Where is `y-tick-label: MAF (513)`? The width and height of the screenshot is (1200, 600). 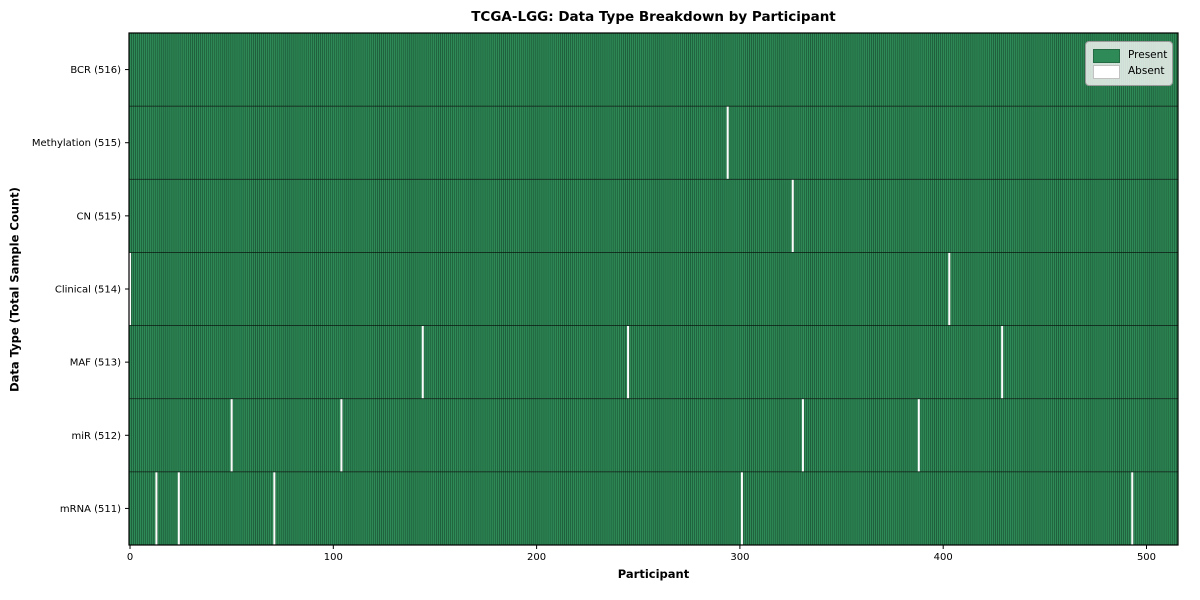 y-tick-label: MAF (513) is located at coordinates (95, 363).